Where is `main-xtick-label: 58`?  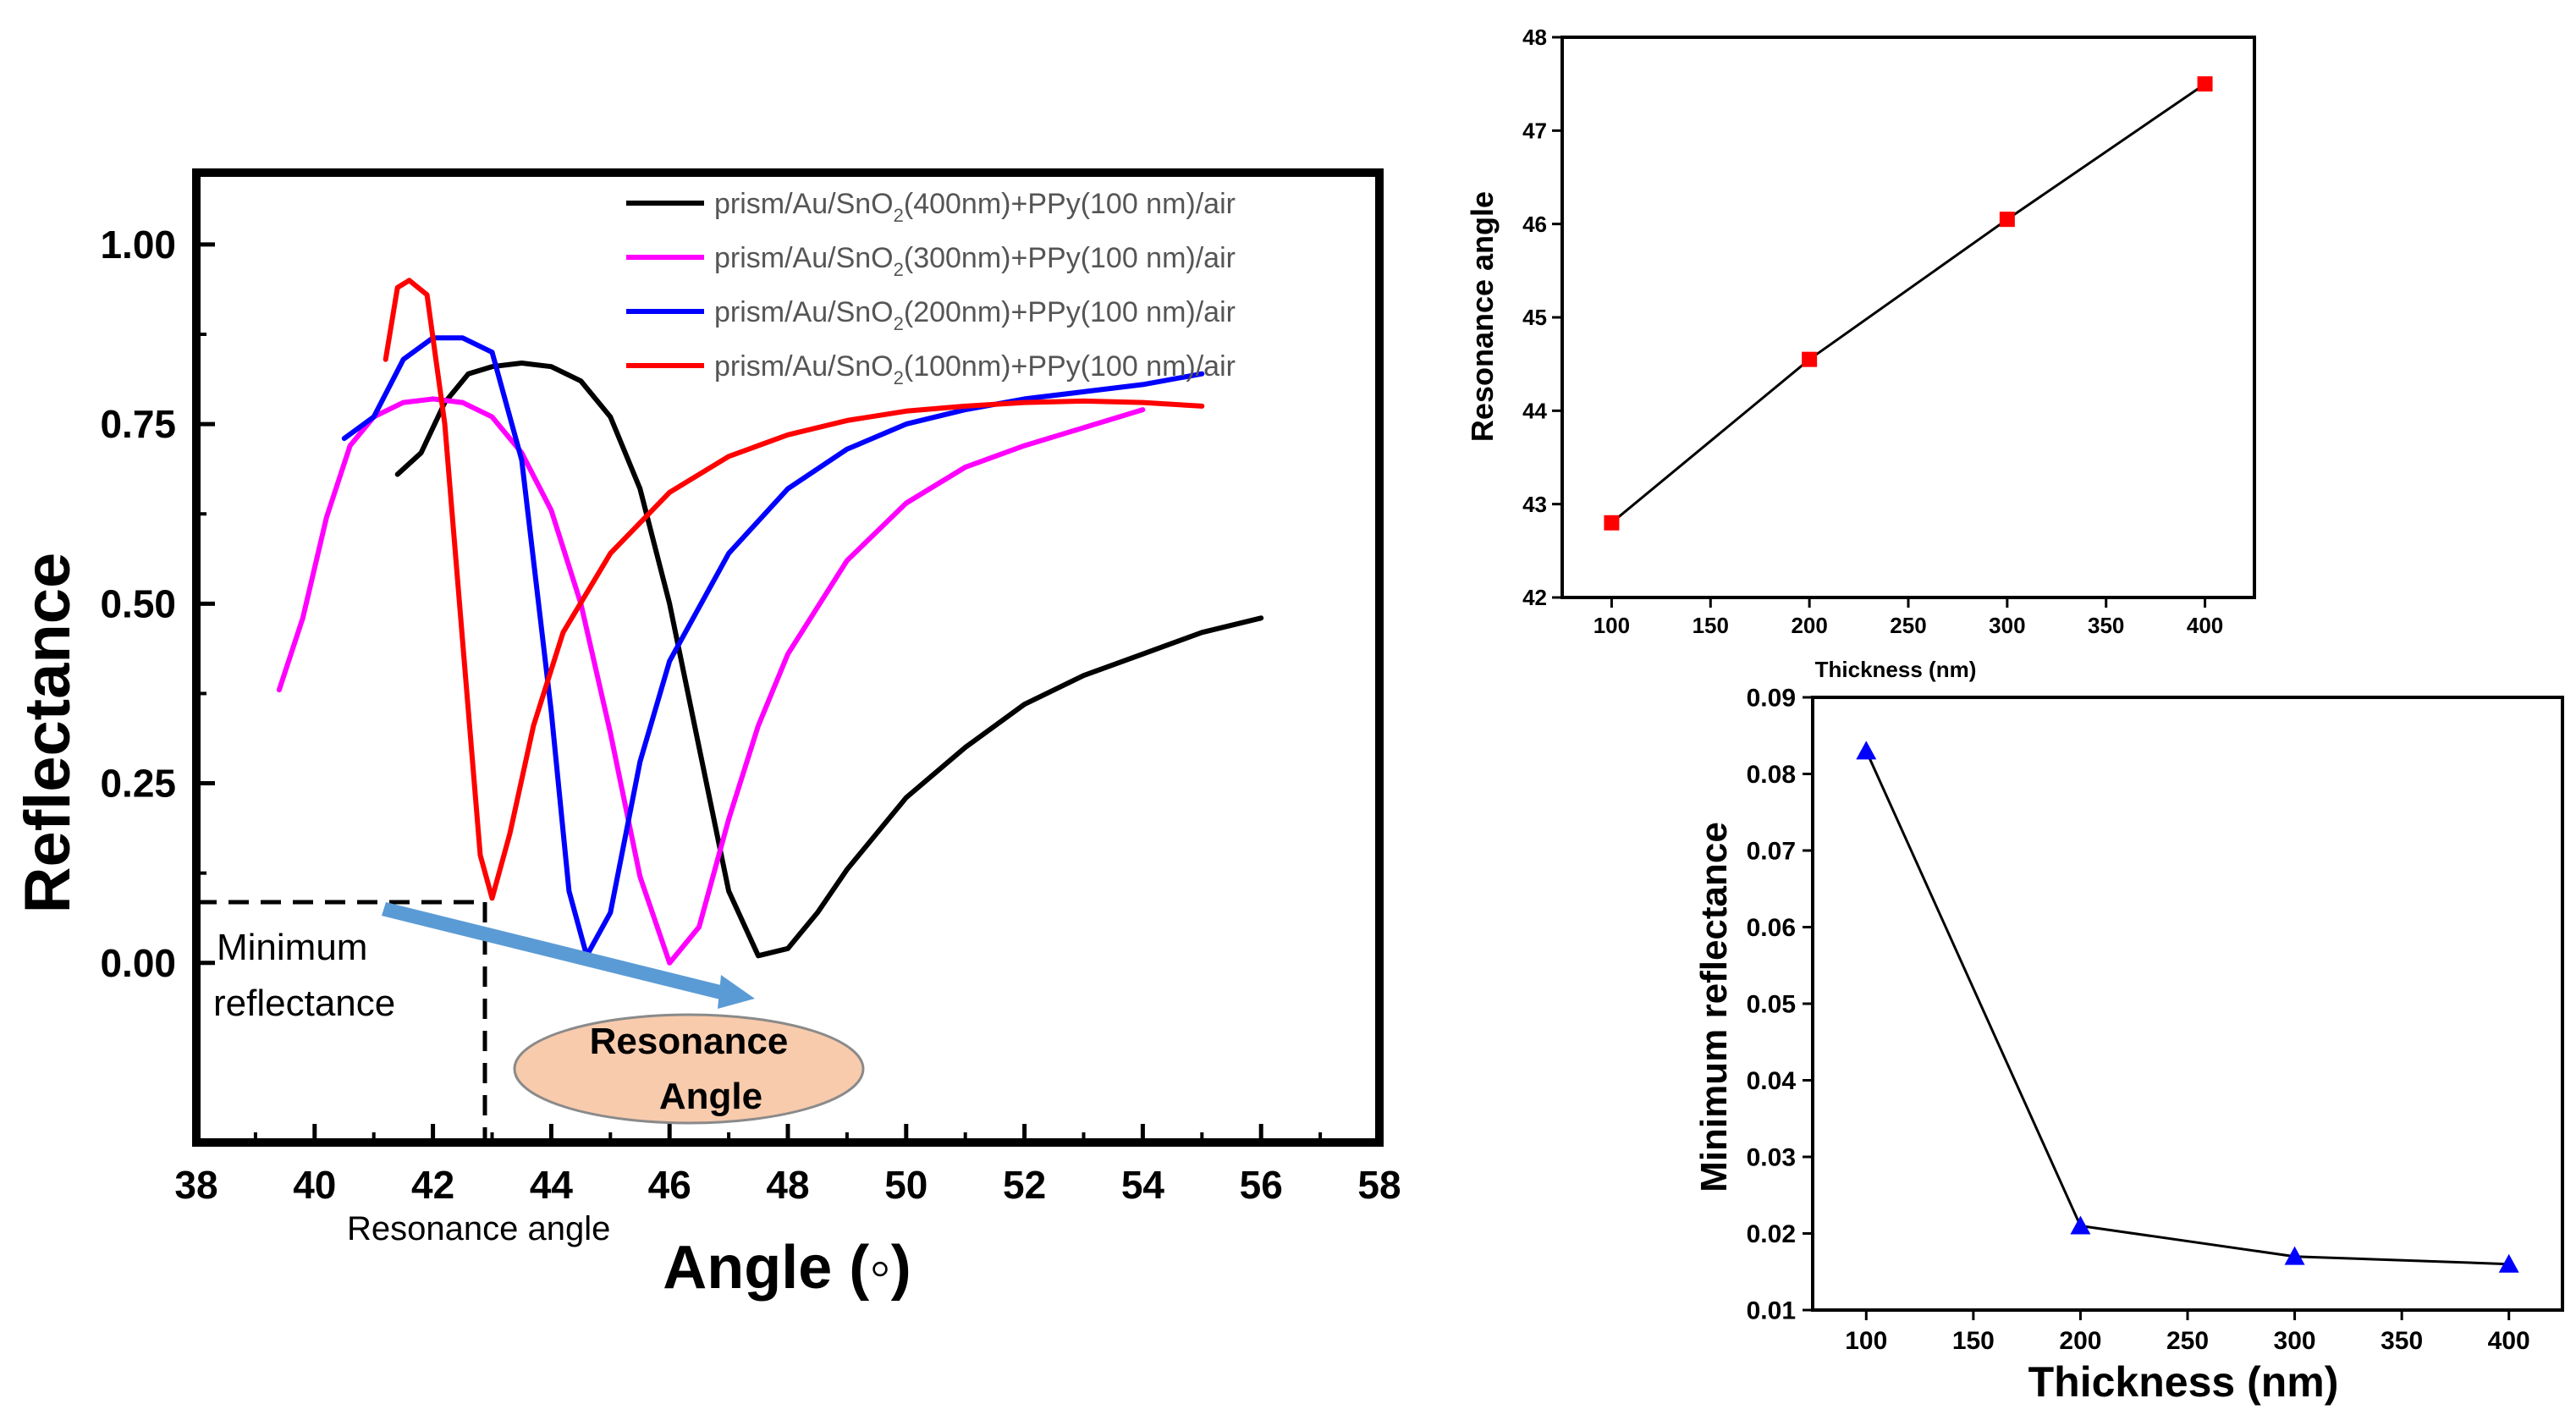
main-xtick-label: 58 is located at coordinates (1379, 1185).